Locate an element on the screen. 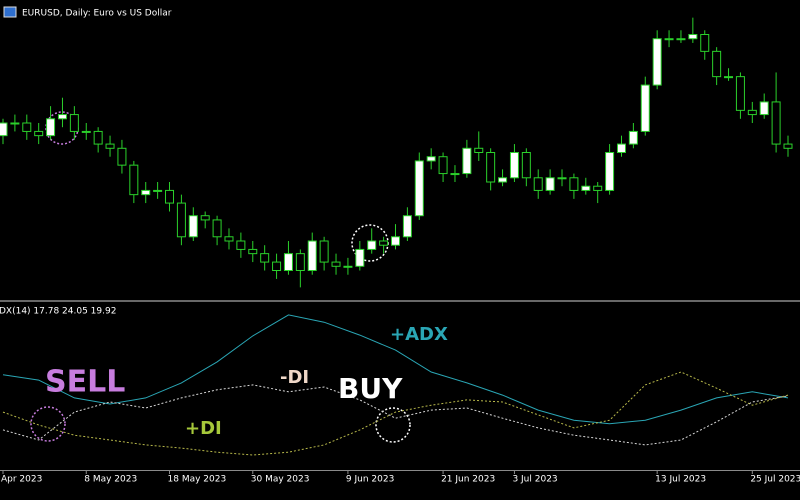 The width and height of the screenshot is (800, 500). buy-cross-circle is located at coordinates (393, 425).